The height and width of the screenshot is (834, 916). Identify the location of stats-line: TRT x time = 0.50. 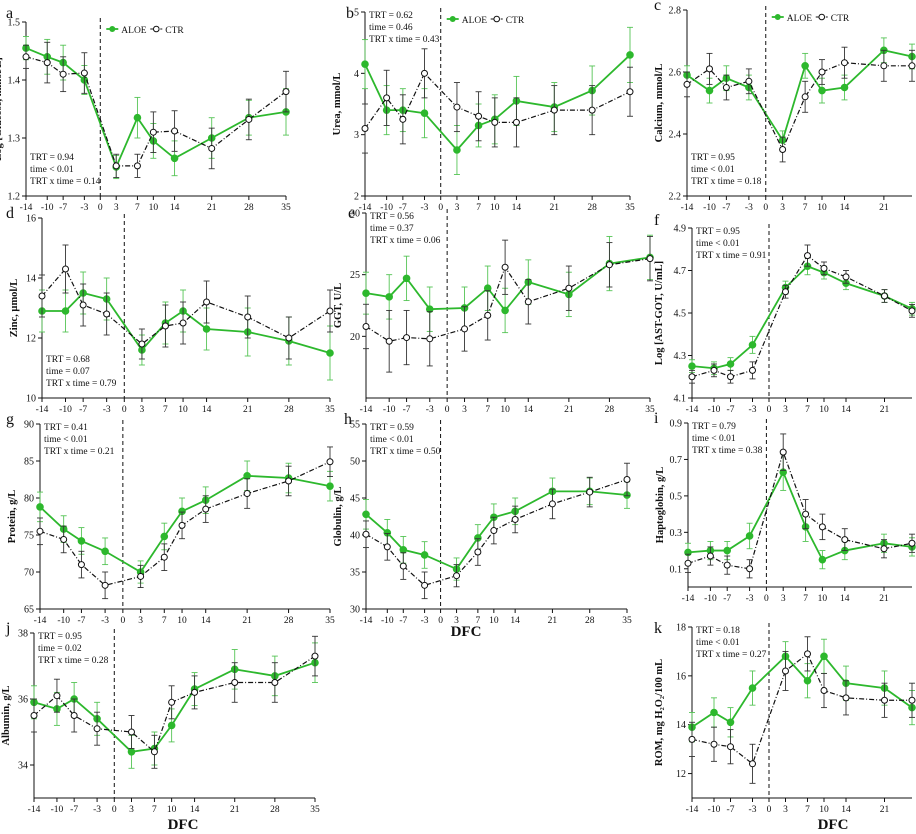
(405, 452).